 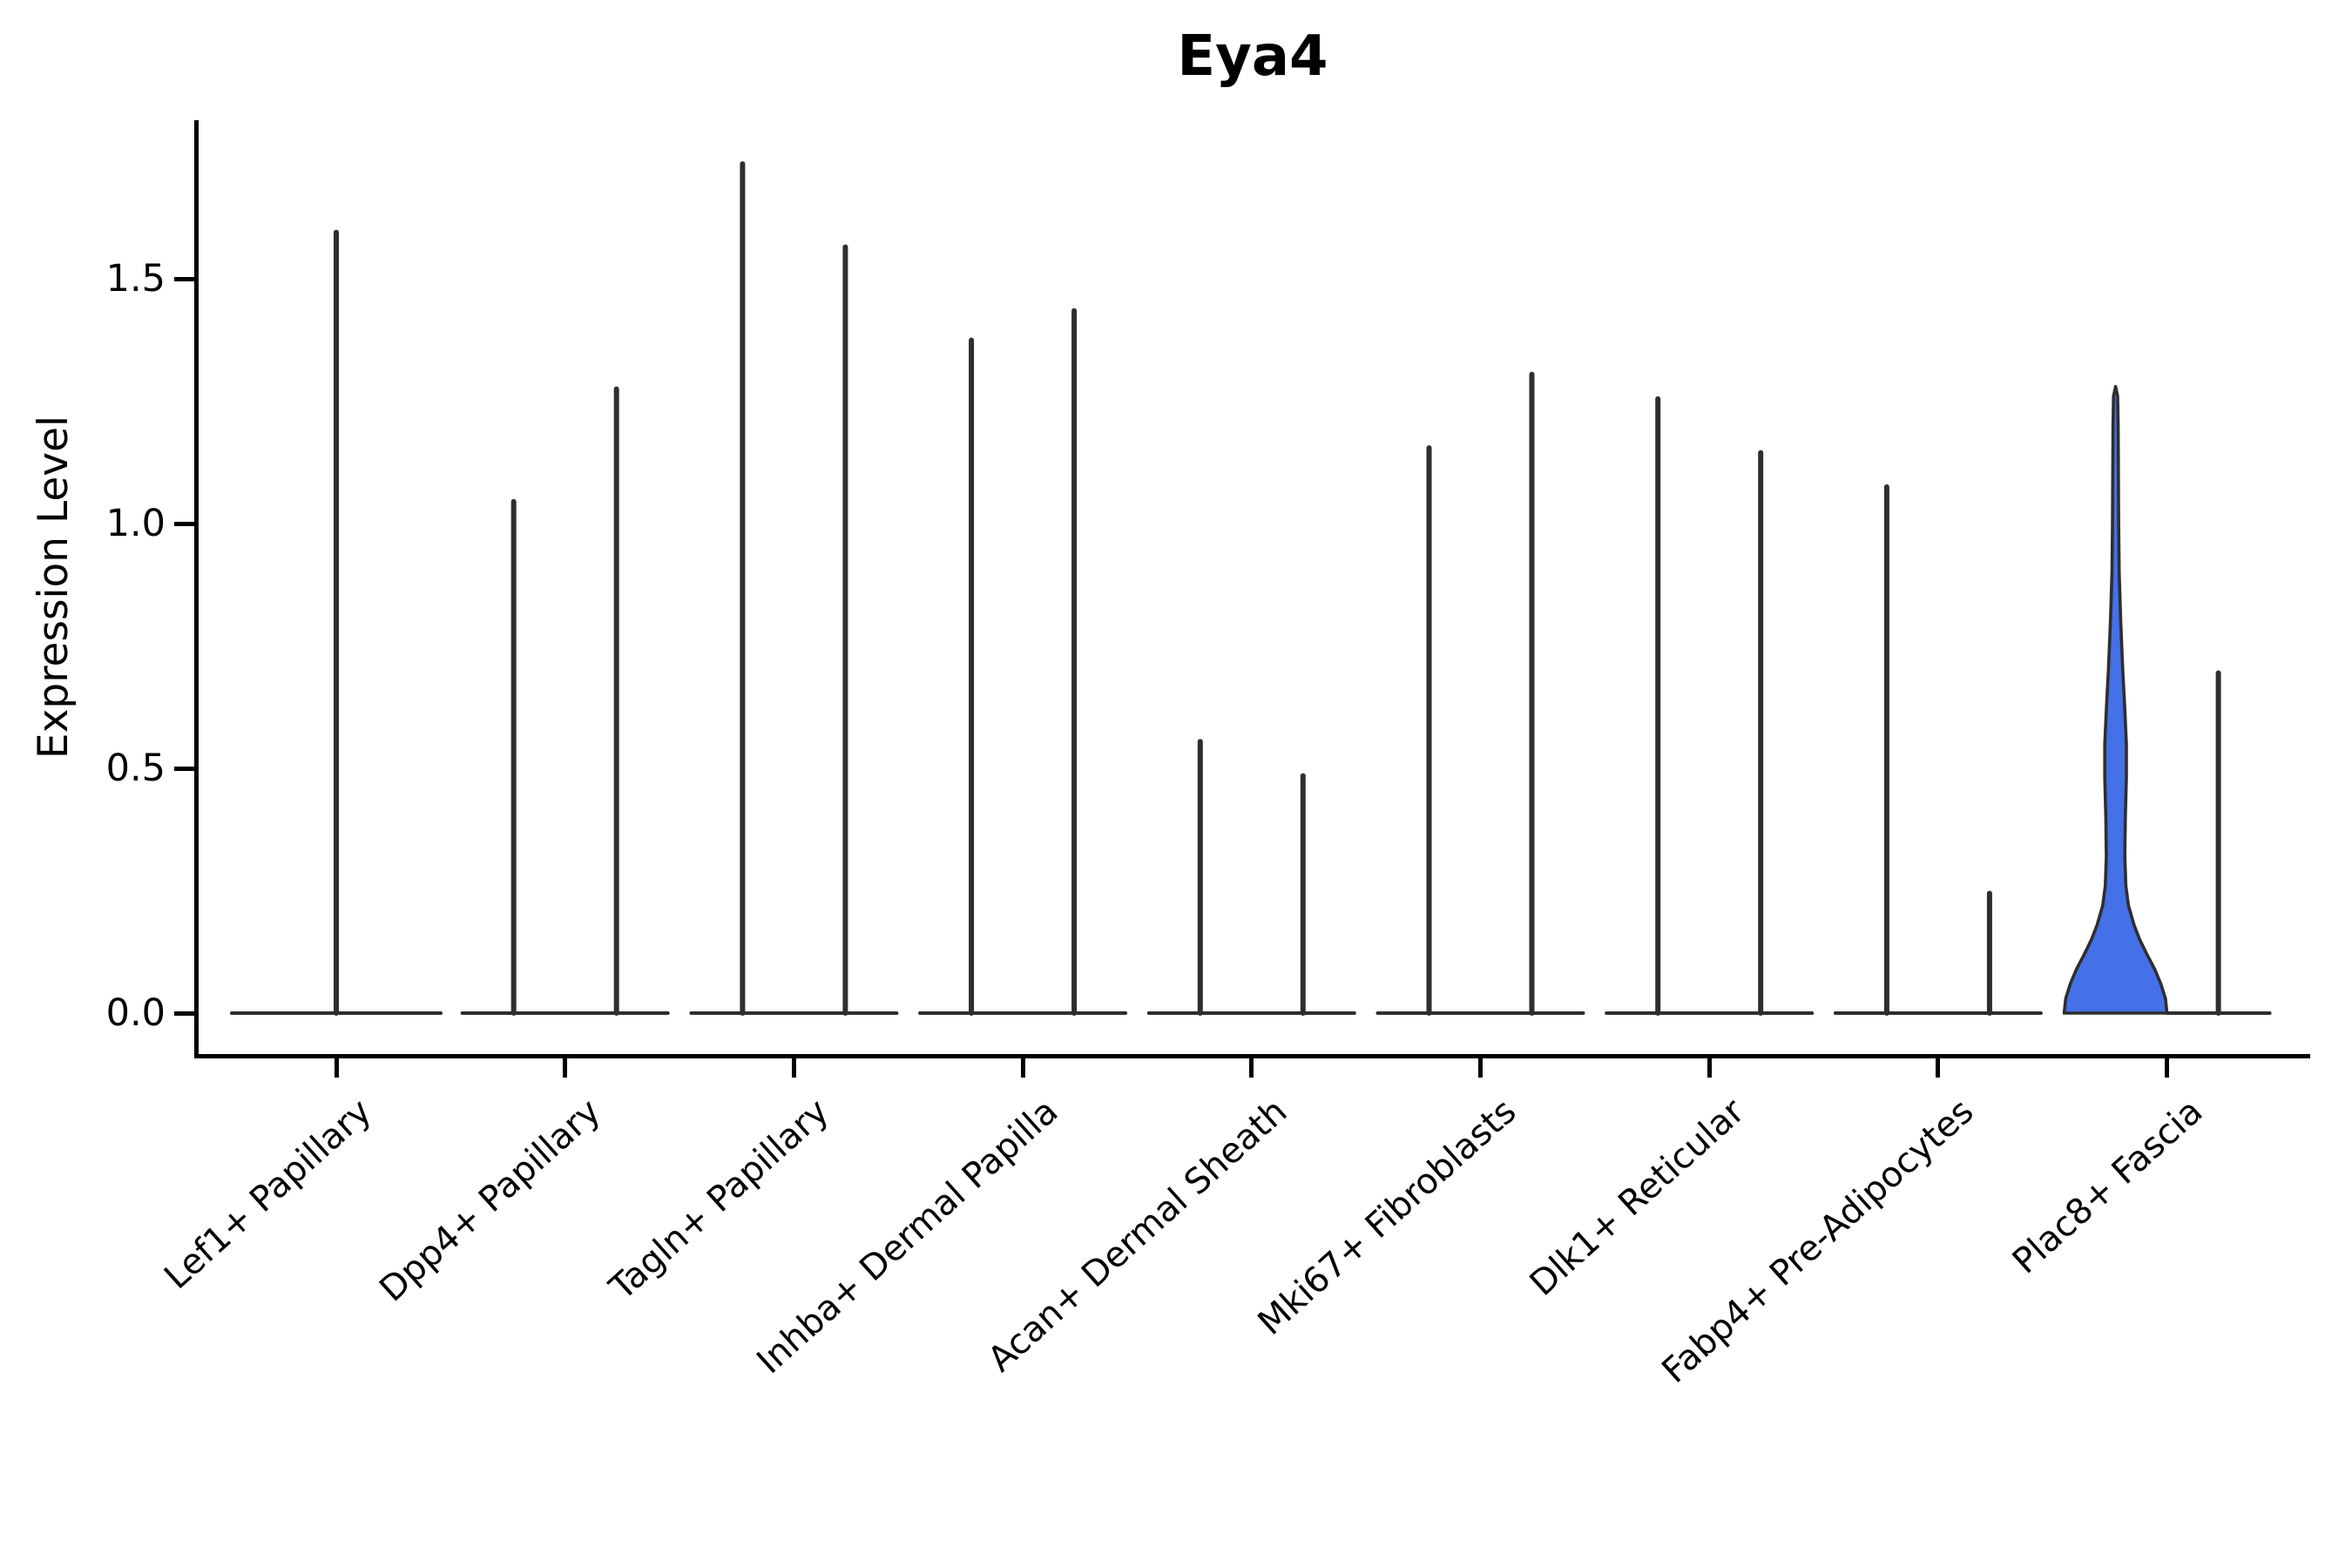 I want to click on violin-fabp4-pre-adipocytes-left, so click(x=1886, y=750).